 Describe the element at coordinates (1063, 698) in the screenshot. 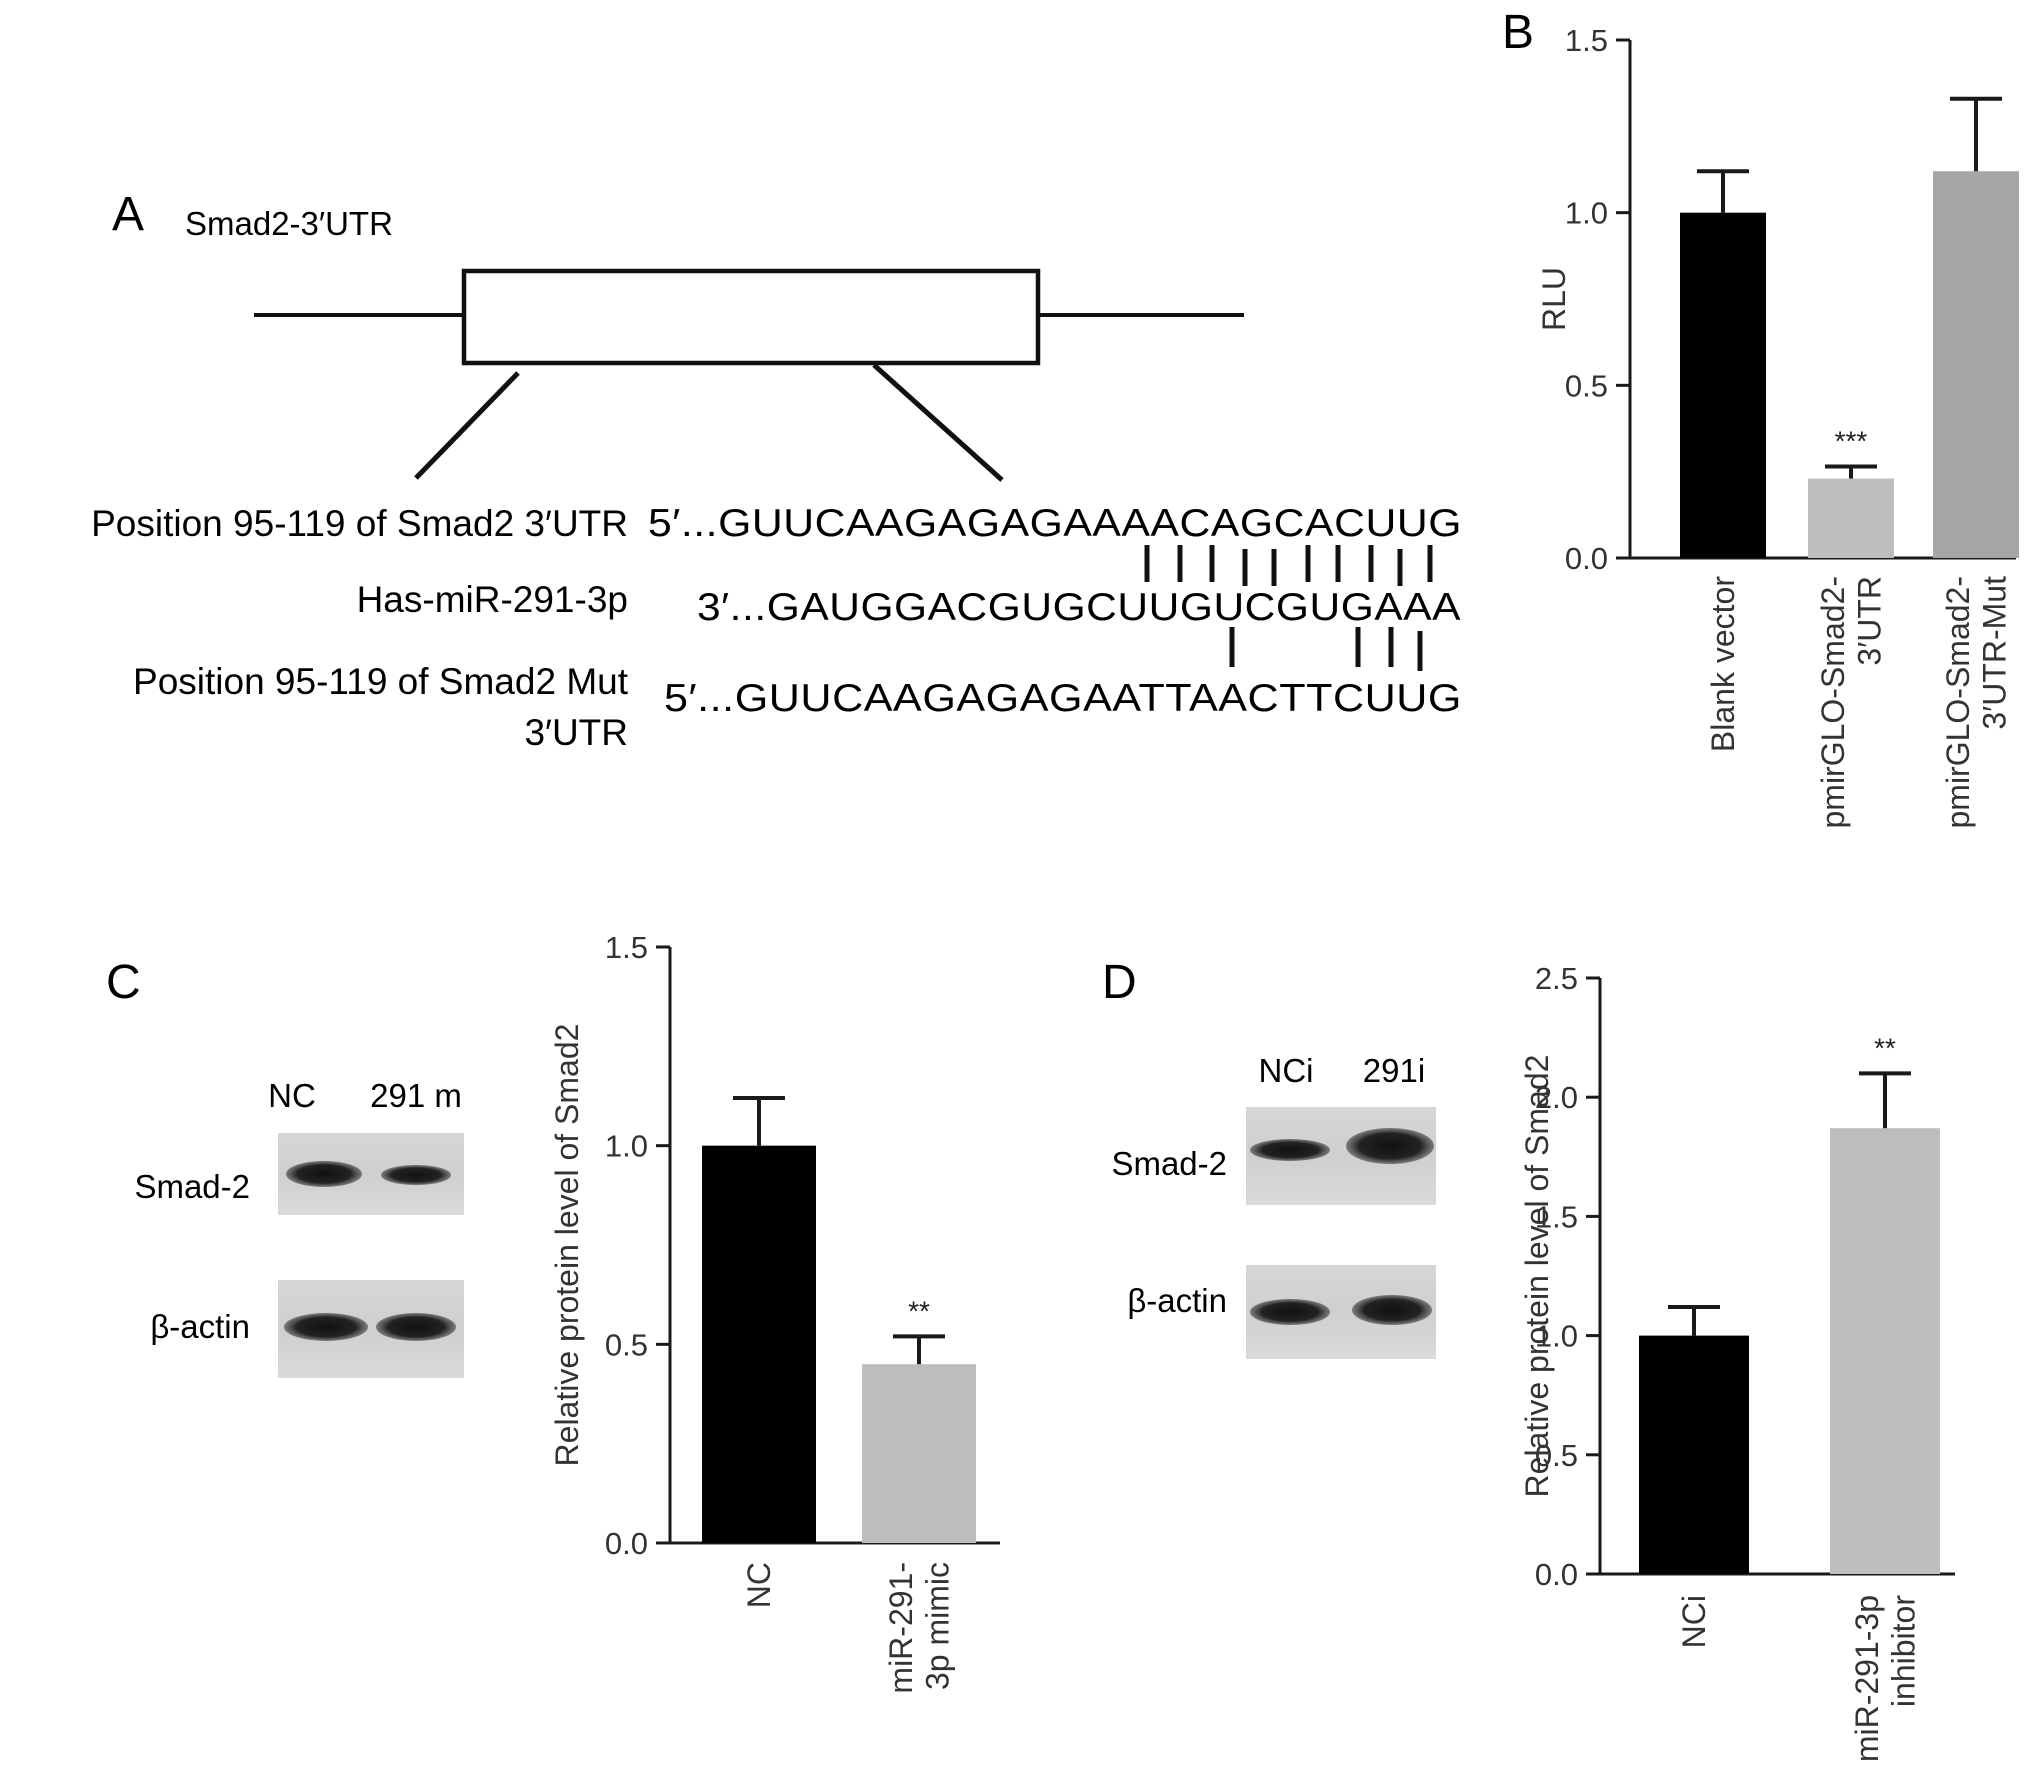

I see `row3-sequence: 5′...GUUCAAGAGAGAATTAACTTCUUG` at that location.